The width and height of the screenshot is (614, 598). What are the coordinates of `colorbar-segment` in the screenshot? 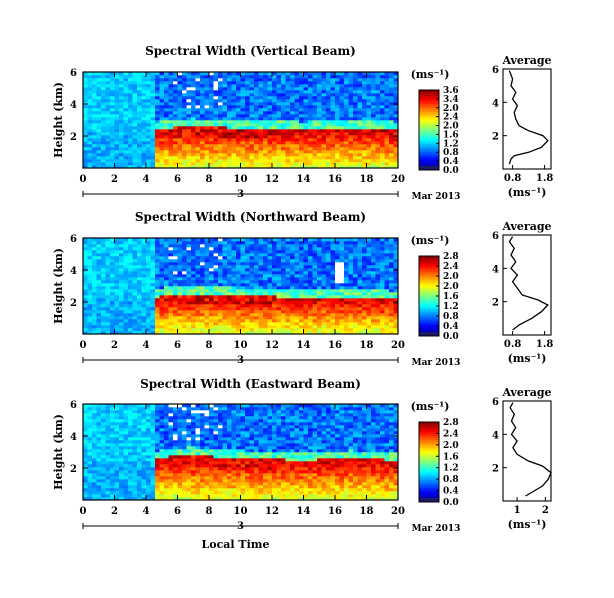 It's located at (429, 257).